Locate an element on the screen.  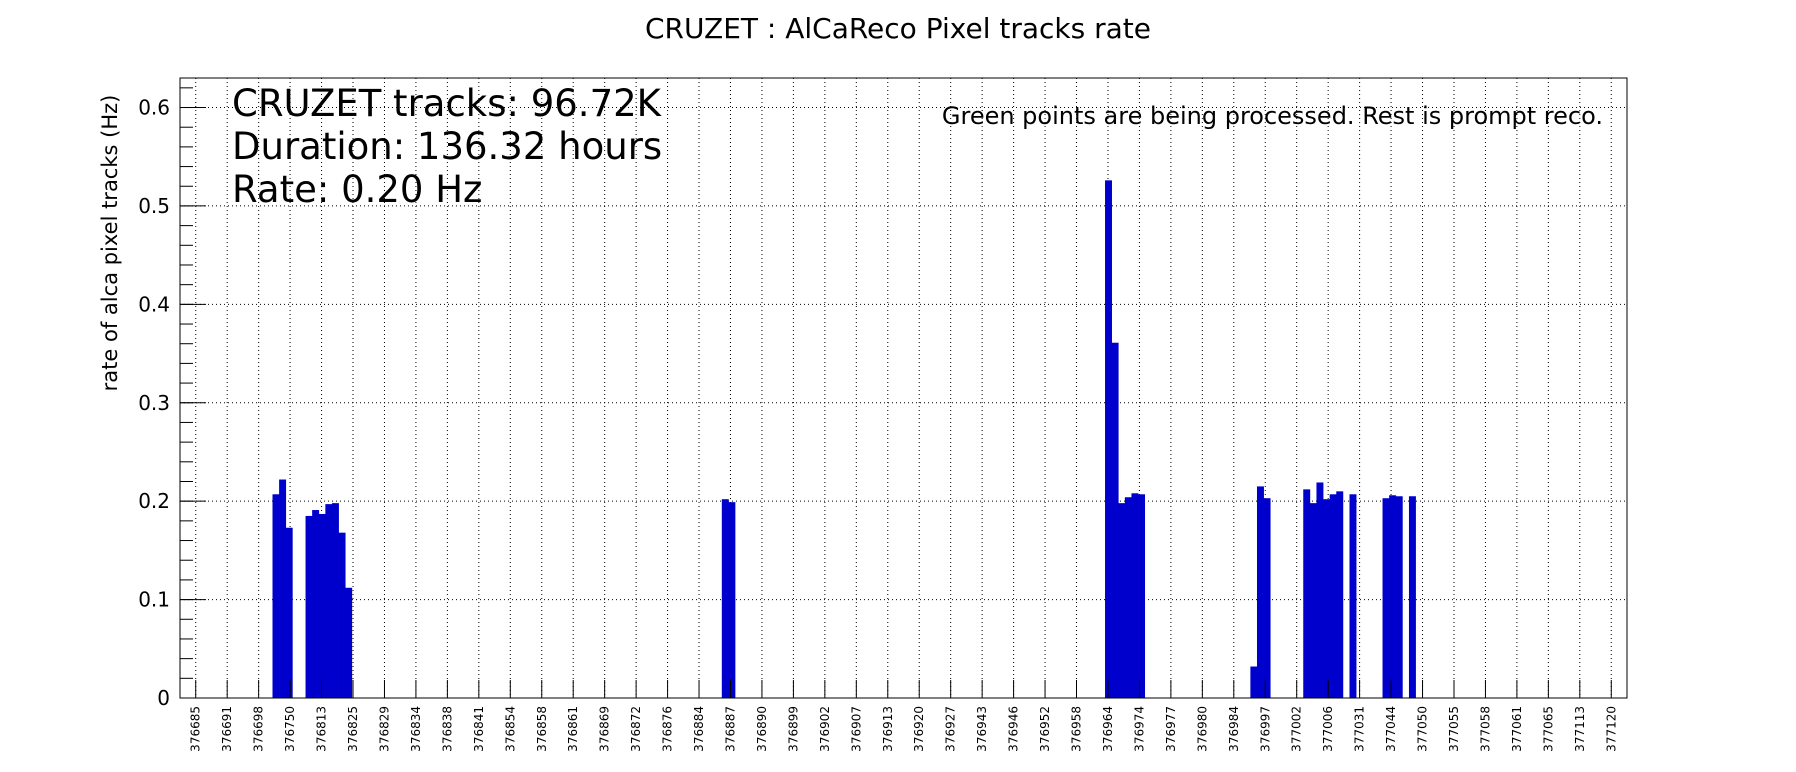
y-tick-label: 0.4 is located at coordinates (154, 304).